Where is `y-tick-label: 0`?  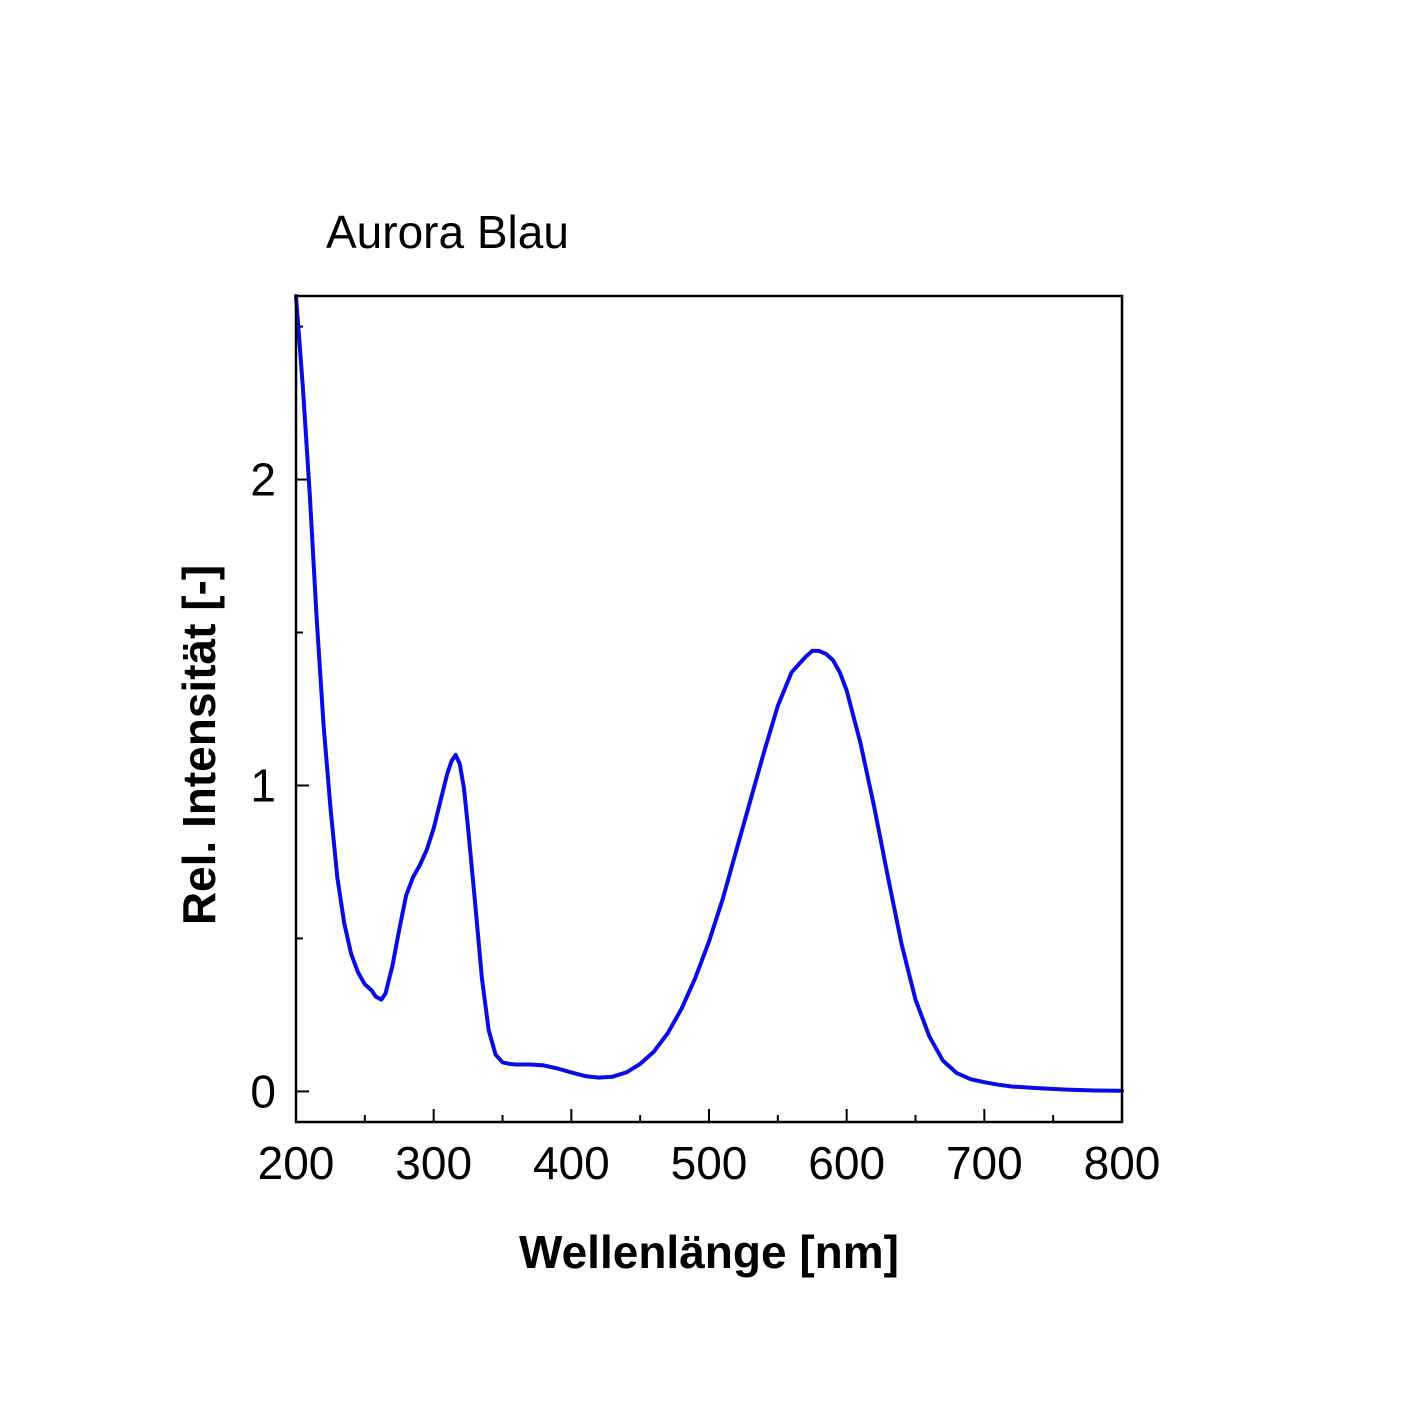
y-tick-label: 0 is located at coordinates (263, 1091).